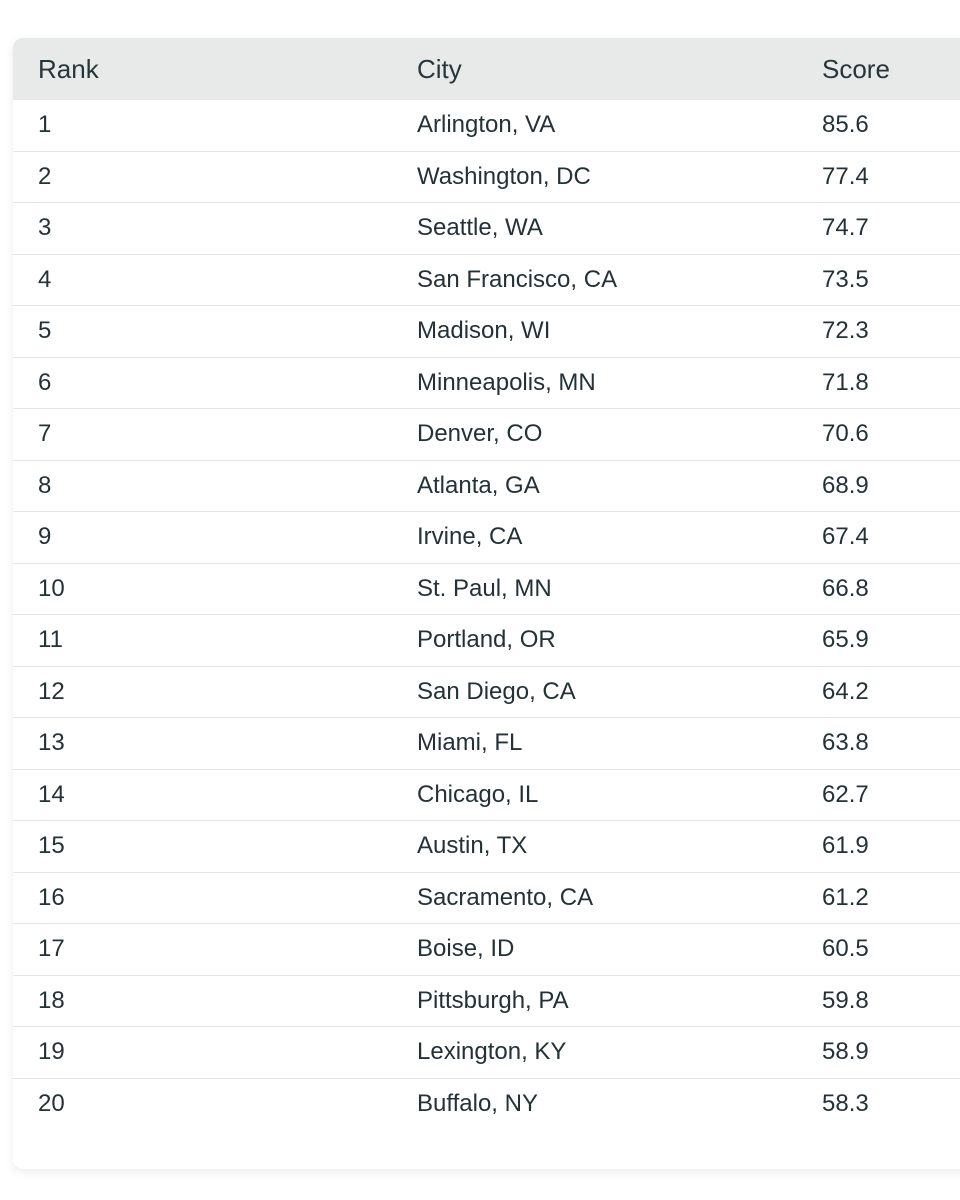 Image resolution: width=960 pixels, height=1200 pixels. Describe the element at coordinates (470, 537) in the screenshot. I see `city-cell: Irvine, CA` at that location.